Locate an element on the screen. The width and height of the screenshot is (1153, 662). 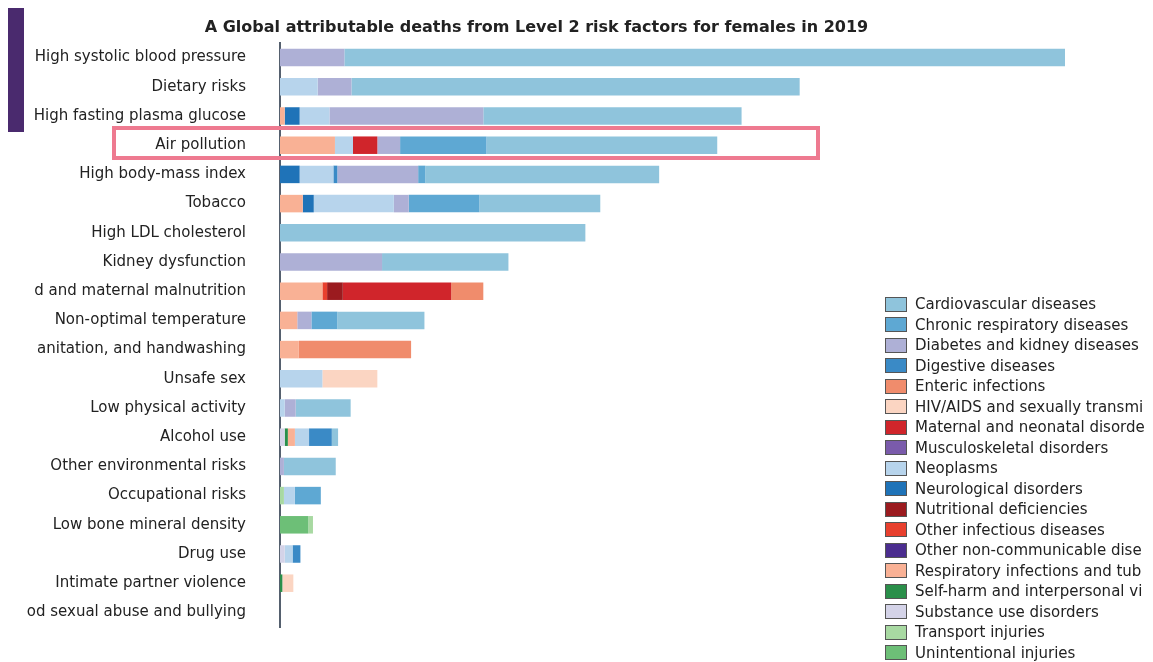
y-tick-label: Unsafe sex is located at coordinates (205, 377).